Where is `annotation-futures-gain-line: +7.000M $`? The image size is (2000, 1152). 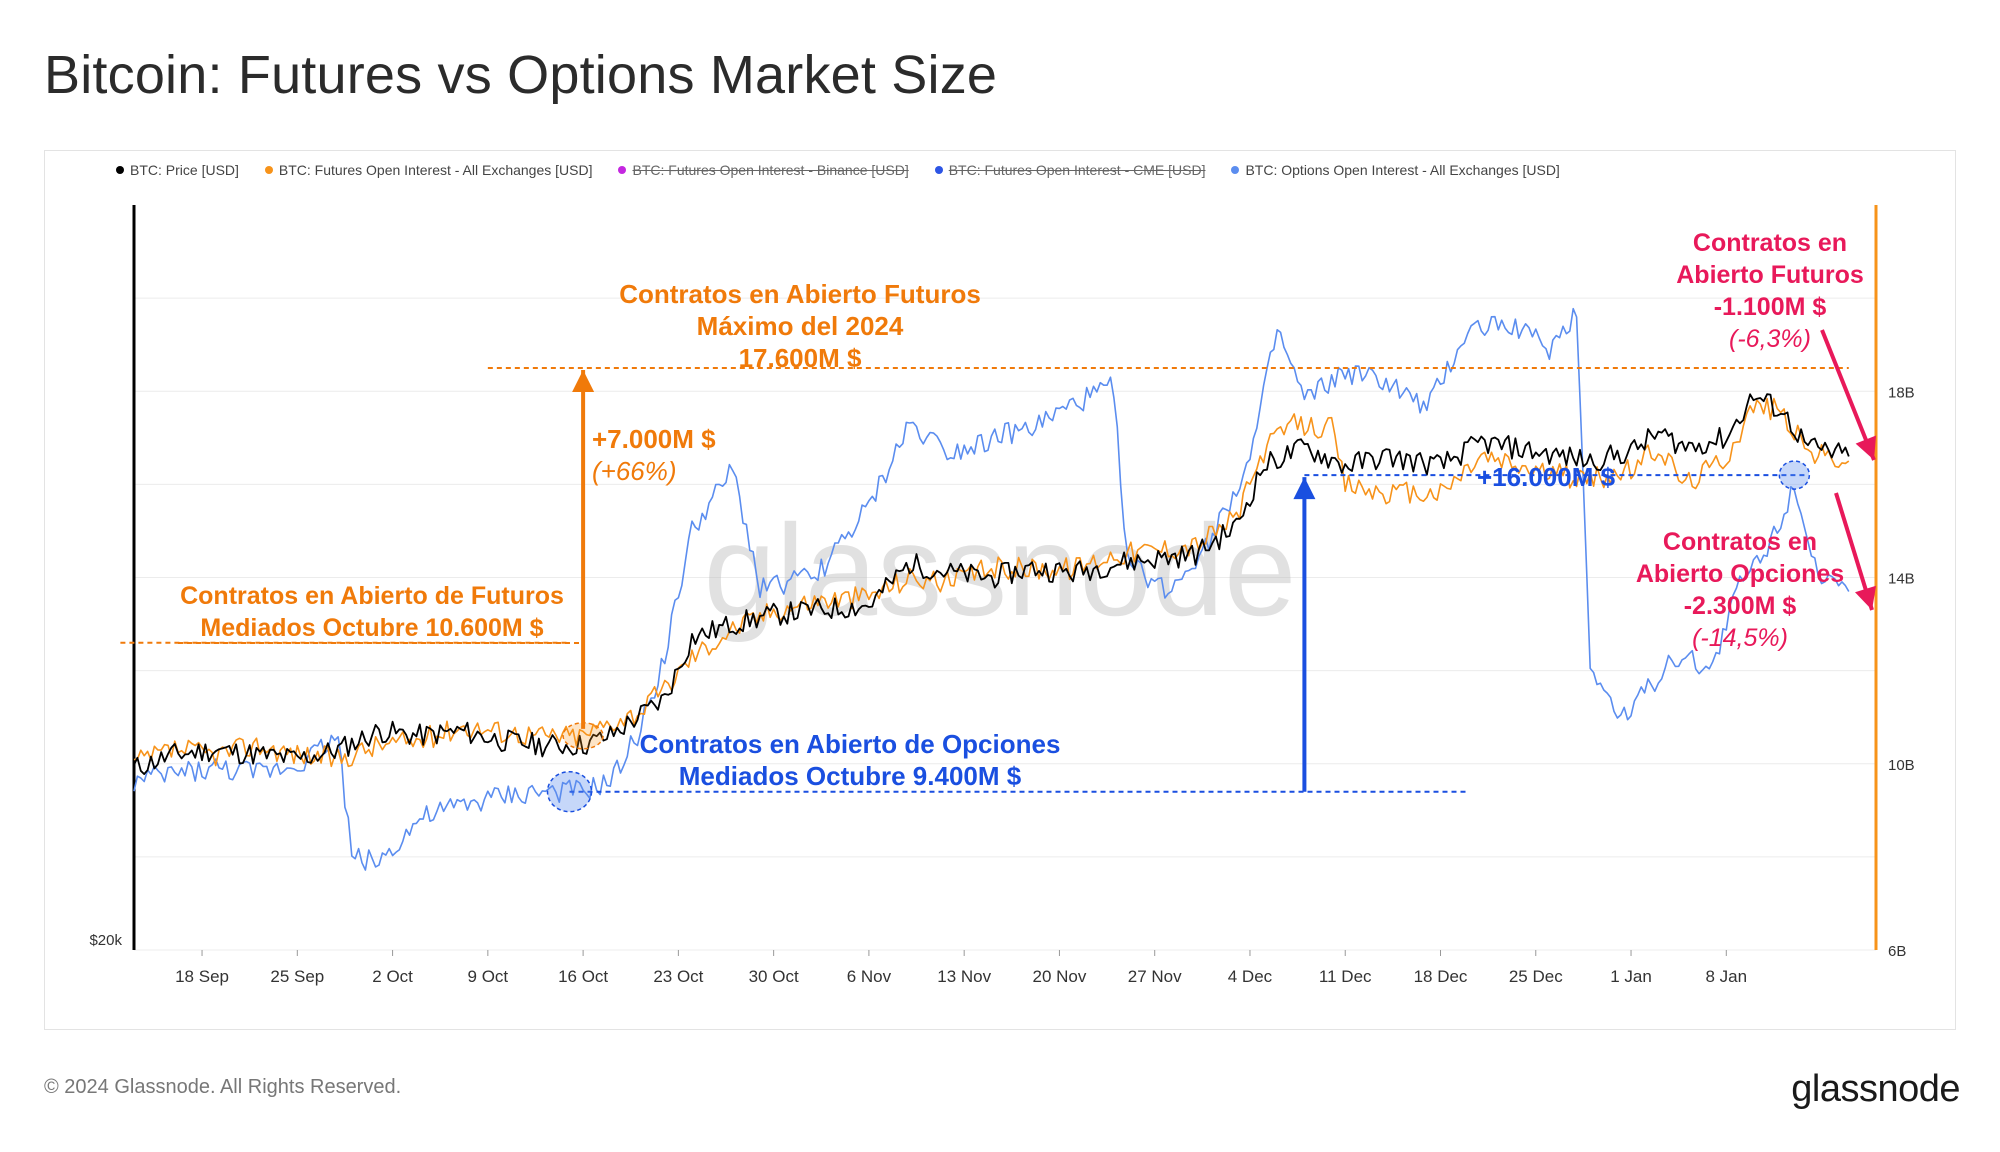
annotation-futures-gain-line: +7.000M $ is located at coordinates (654, 439).